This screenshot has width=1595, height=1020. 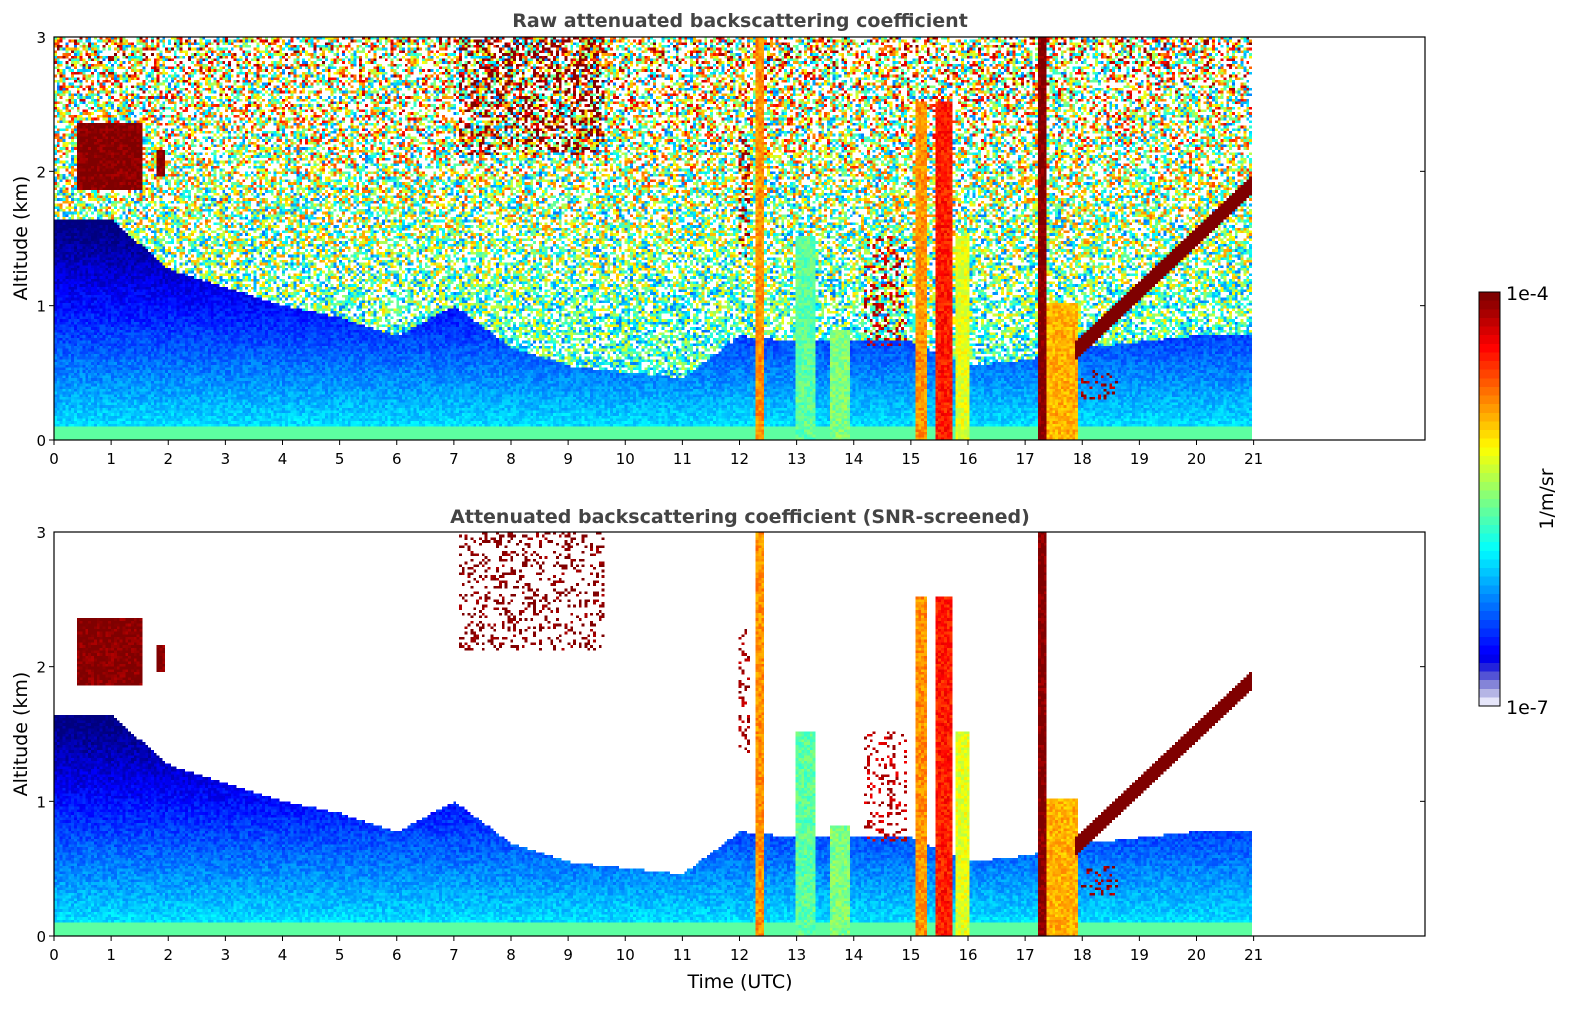 I want to click on xlabel: Time (UTC), so click(x=739, y=982).